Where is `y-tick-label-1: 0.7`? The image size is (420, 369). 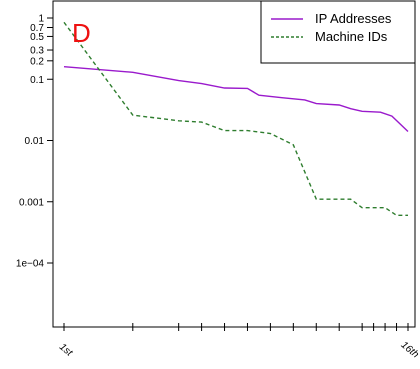 y-tick-label-1: 0.7 is located at coordinates (37, 28).